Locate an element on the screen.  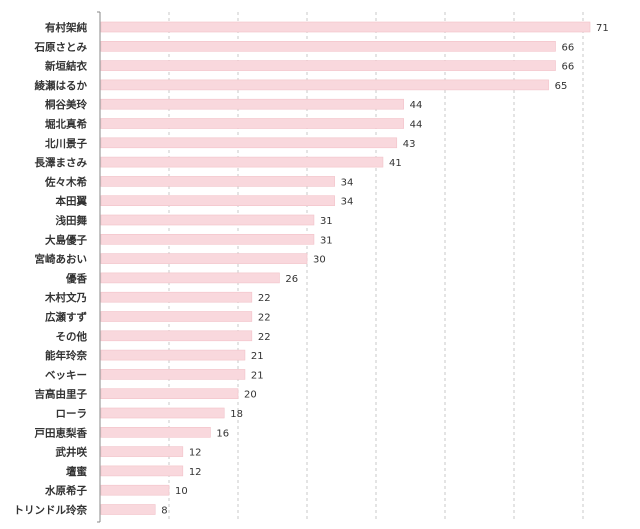
category-label: トリンドル玲奈 is located at coordinates (51, 510).